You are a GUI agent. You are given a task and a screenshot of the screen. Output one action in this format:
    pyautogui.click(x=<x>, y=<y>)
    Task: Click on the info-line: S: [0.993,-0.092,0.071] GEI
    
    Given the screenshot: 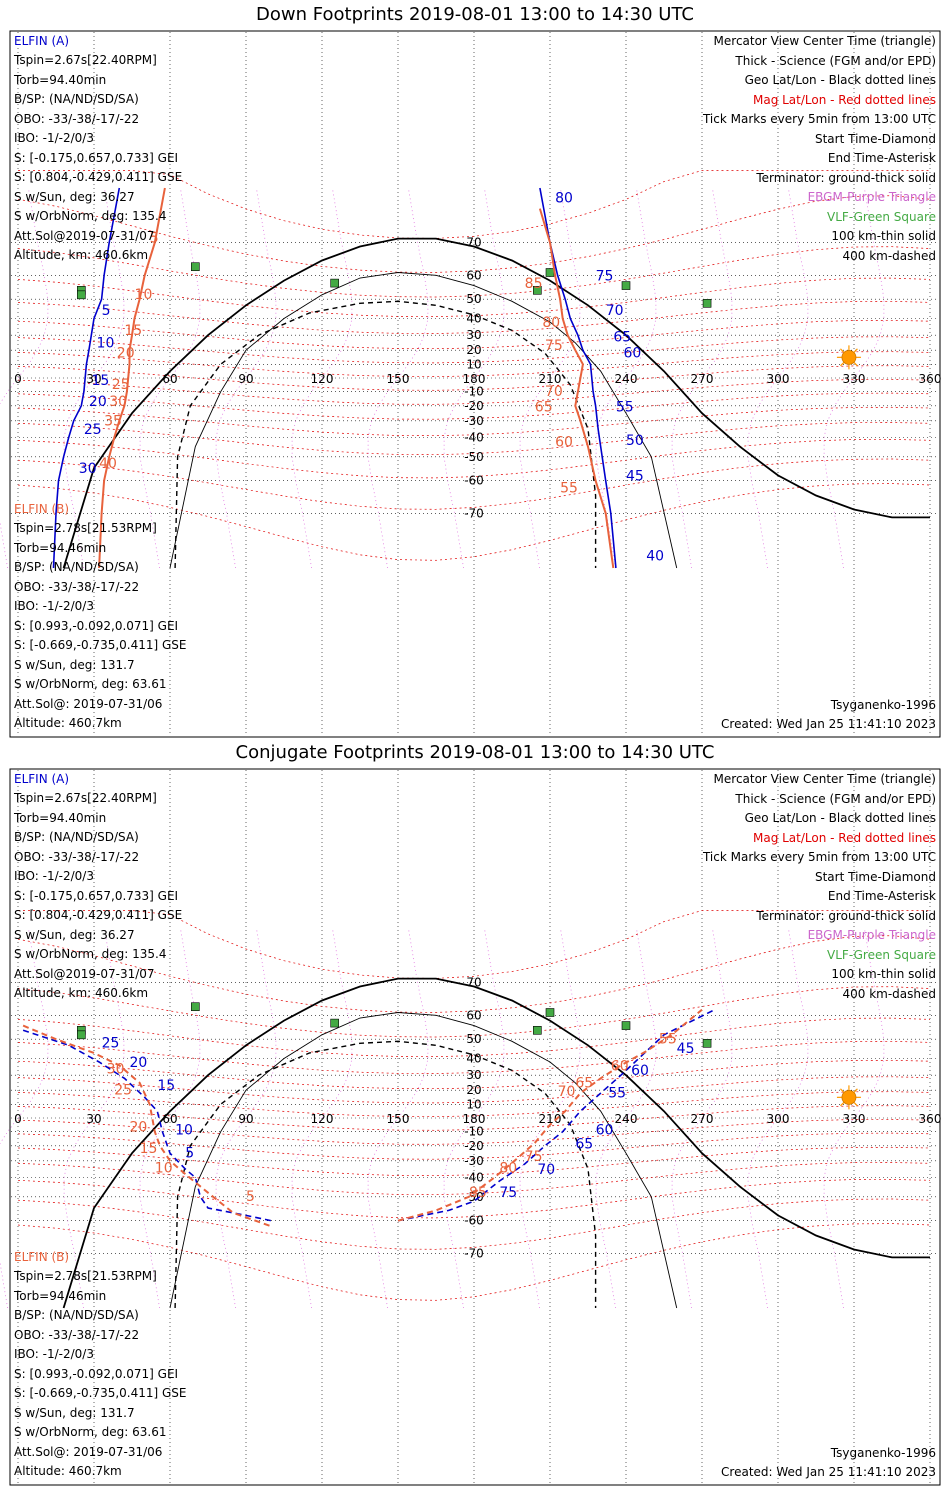 What is the action you would take?
    pyautogui.click(x=96, y=625)
    